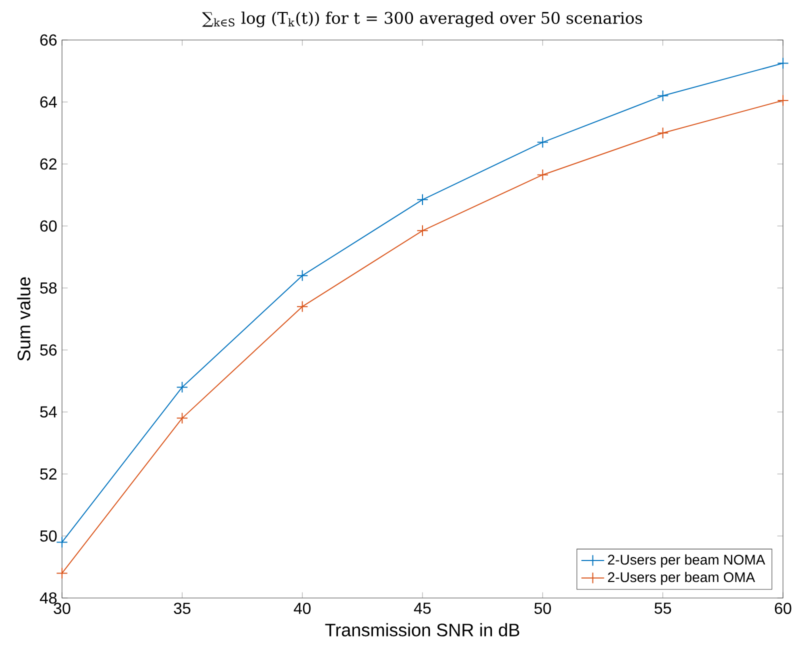 This screenshot has height=668, width=797. What do you see at coordinates (62, 608) in the screenshot?
I see `x-tick-label: 30` at bounding box center [62, 608].